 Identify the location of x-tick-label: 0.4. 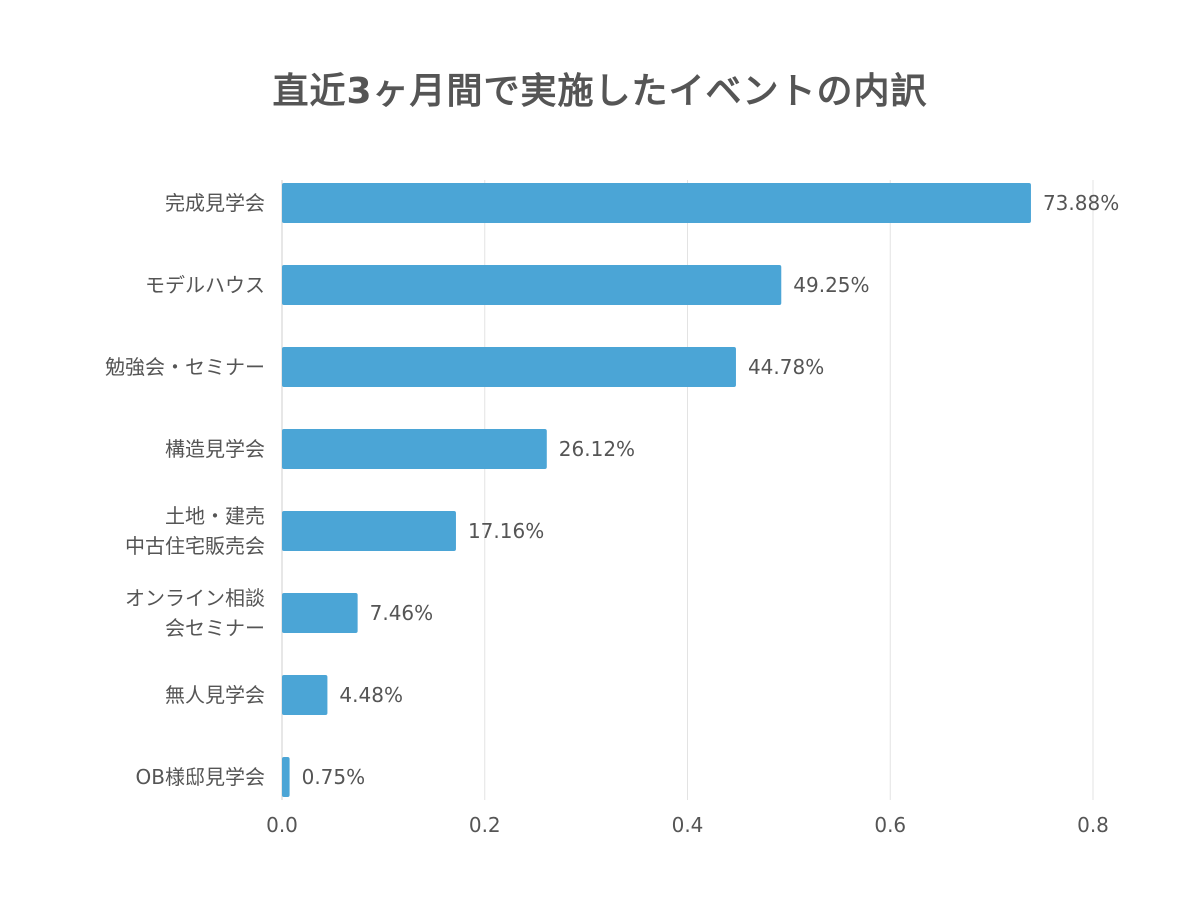
(688, 825).